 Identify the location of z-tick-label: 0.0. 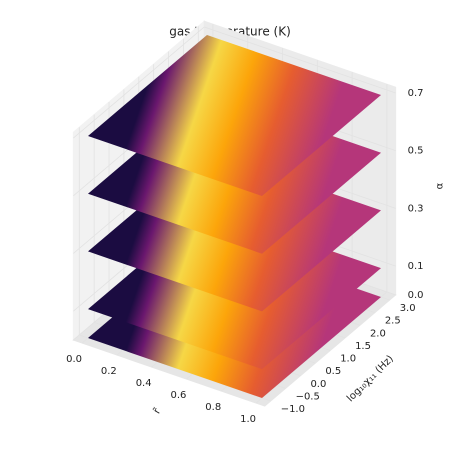
(416, 295).